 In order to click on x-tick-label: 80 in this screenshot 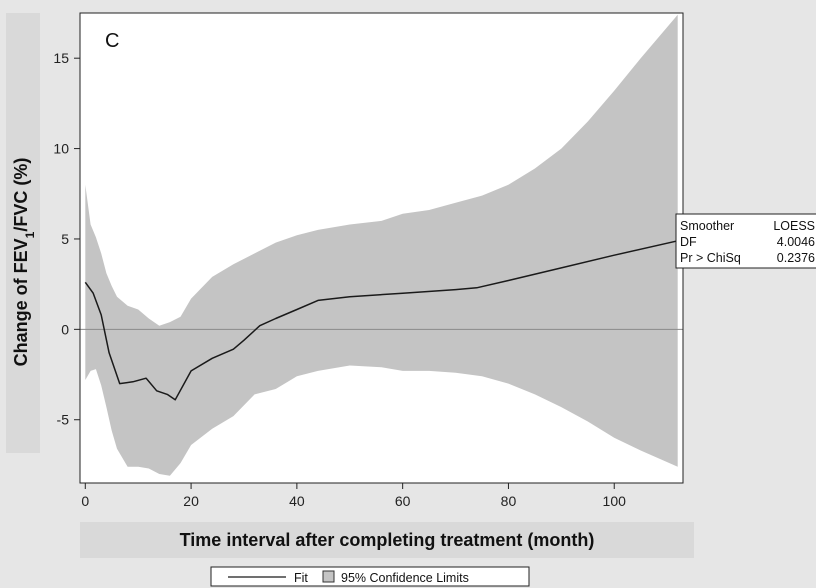, I will do `click(509, 501)`.